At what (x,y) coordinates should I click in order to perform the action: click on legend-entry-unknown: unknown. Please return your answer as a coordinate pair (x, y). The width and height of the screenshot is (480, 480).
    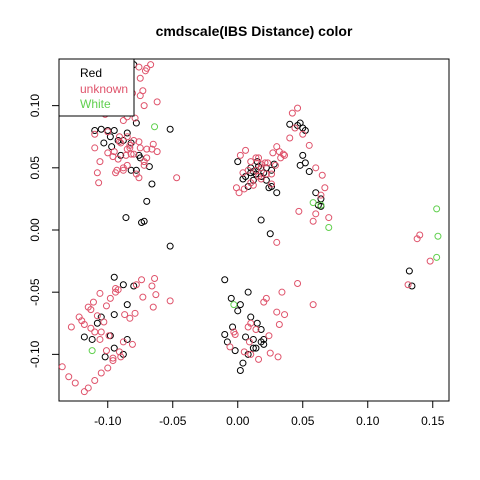
    Looking at the image, I should click on (104, 89).